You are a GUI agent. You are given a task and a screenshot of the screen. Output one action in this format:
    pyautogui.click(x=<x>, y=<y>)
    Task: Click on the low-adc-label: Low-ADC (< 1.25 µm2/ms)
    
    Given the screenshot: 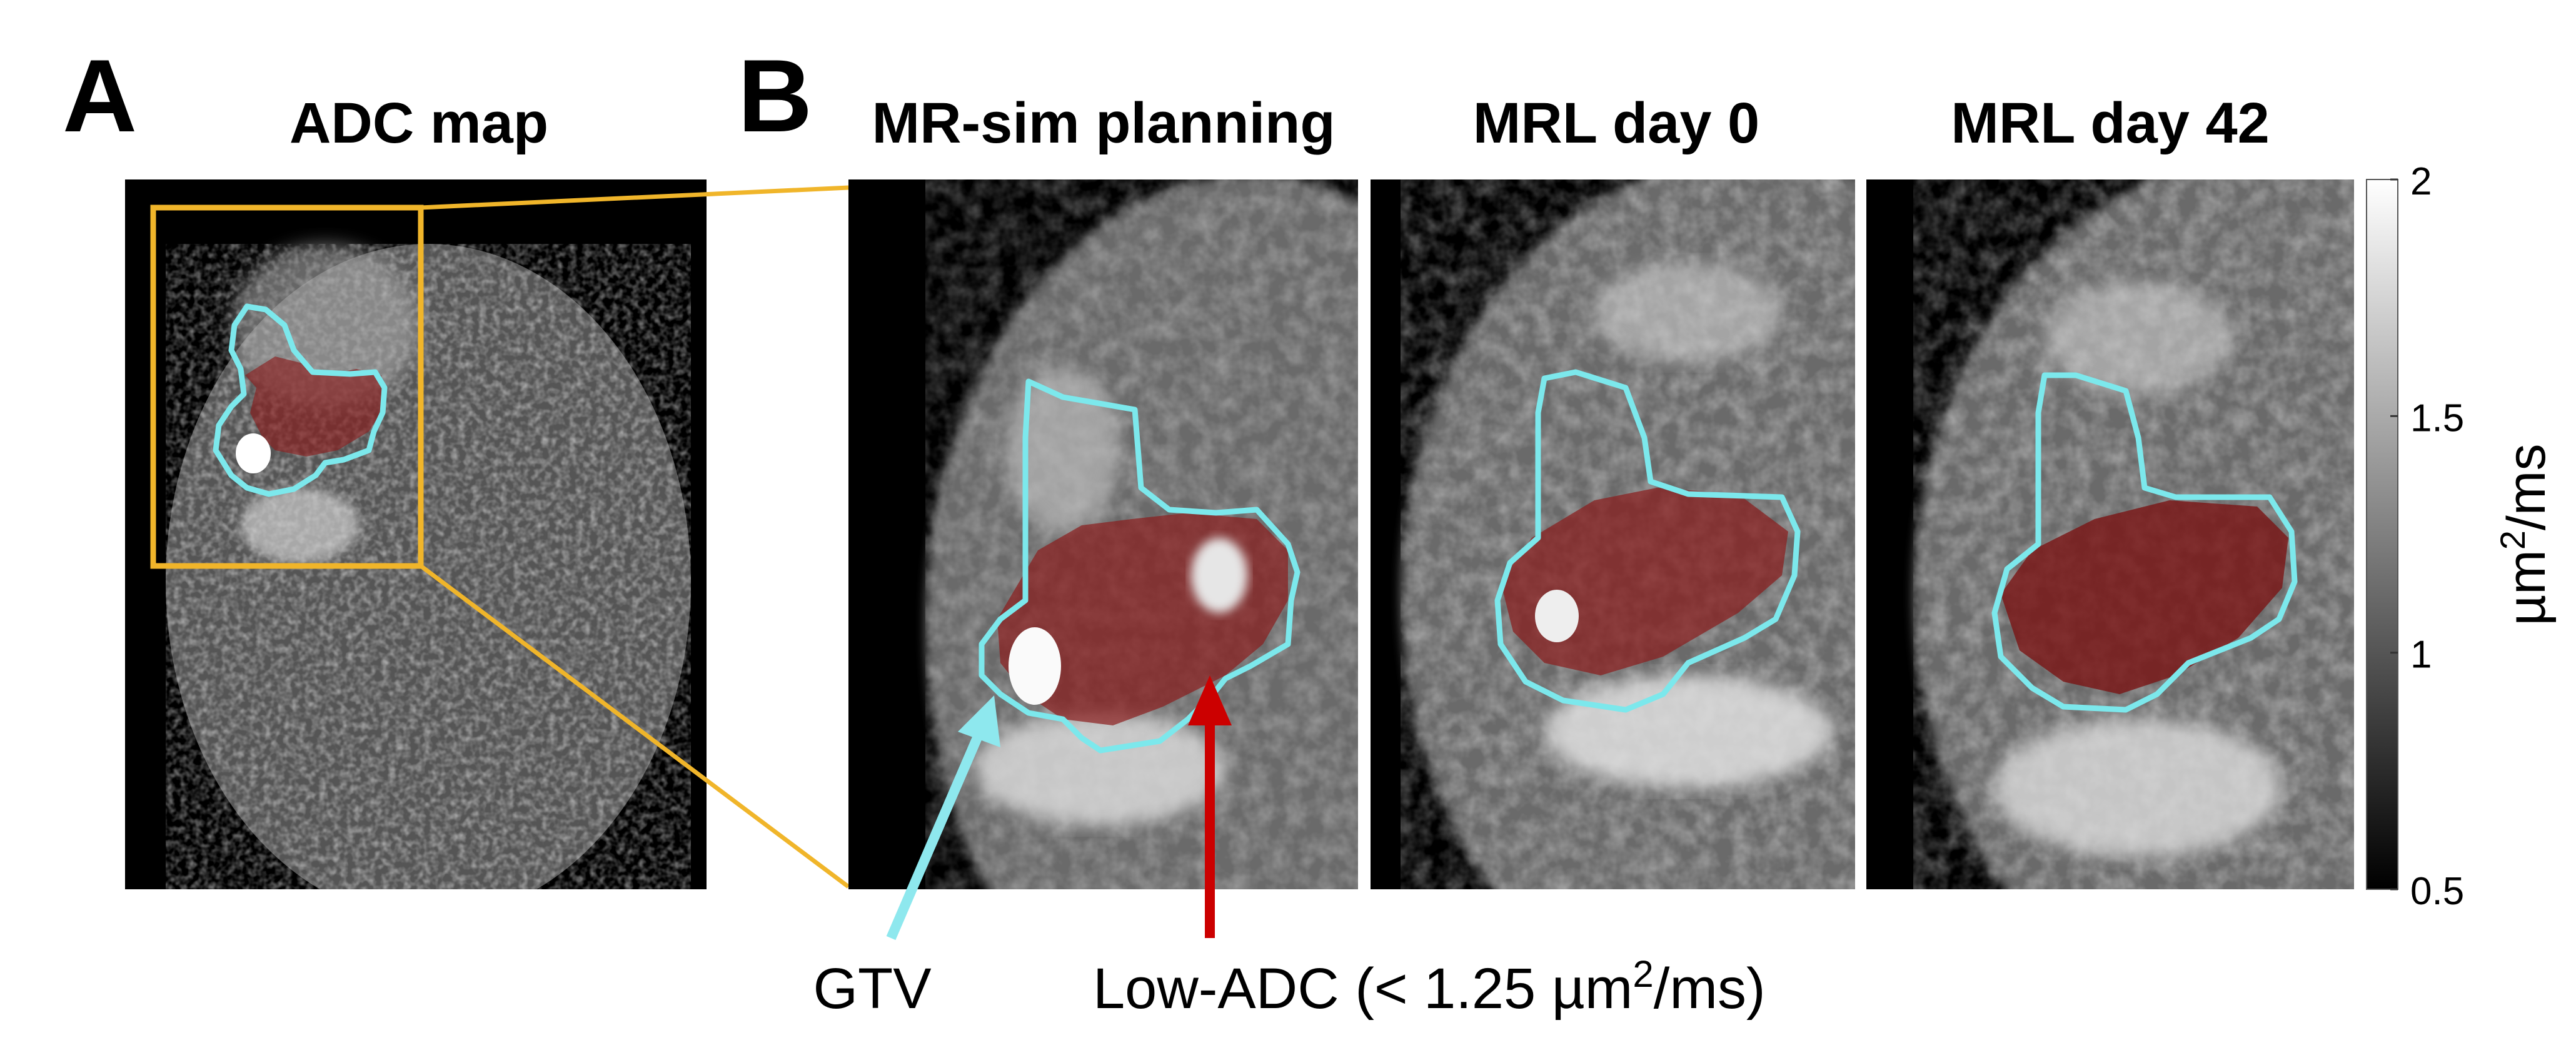 What is the action you would take?
    pyautogui.click(x=1429, y=987)
    